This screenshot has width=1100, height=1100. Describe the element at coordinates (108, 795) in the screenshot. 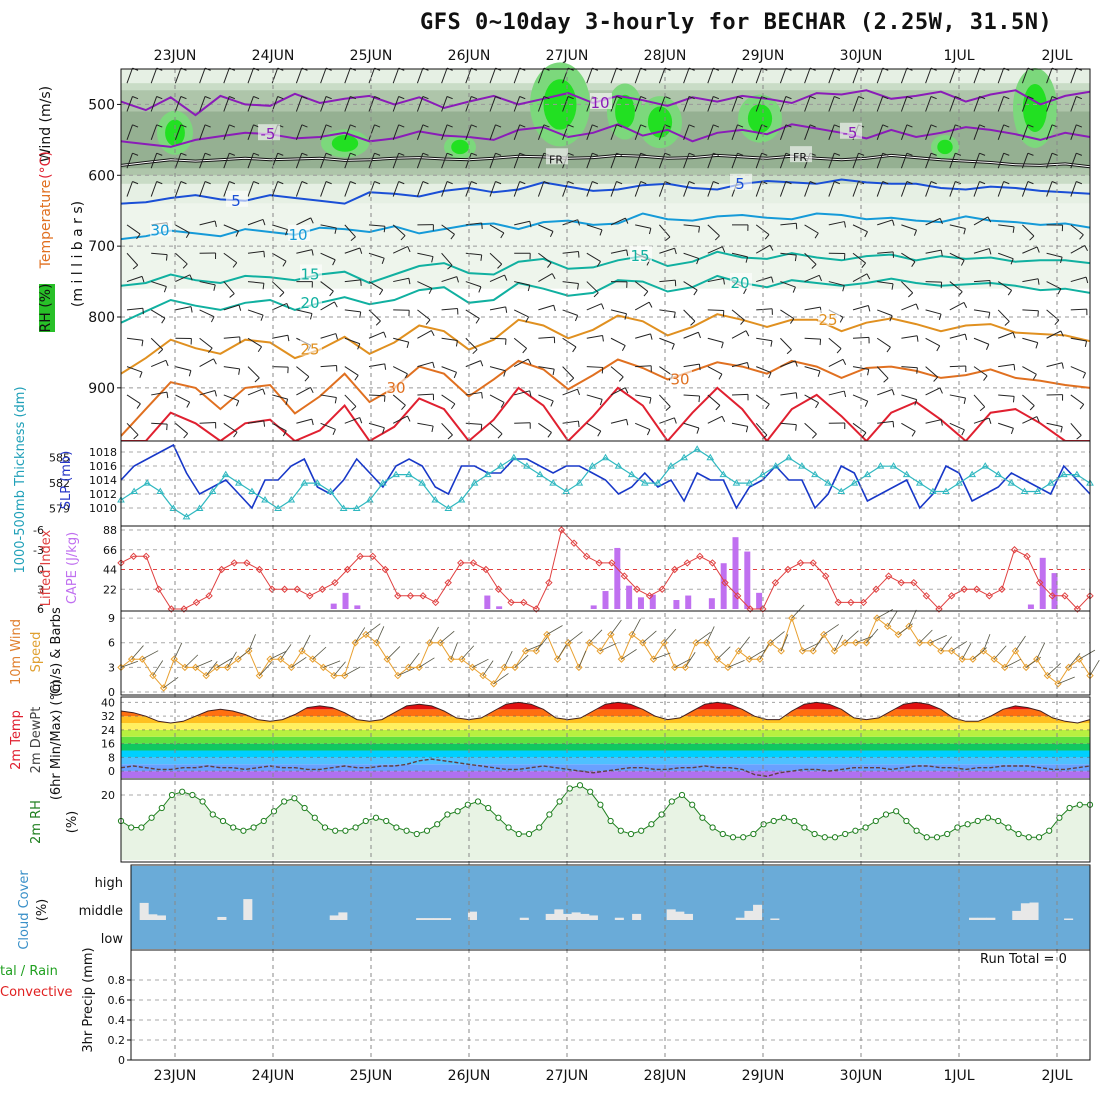

I see `rh-ytick-label: 20` at that location.